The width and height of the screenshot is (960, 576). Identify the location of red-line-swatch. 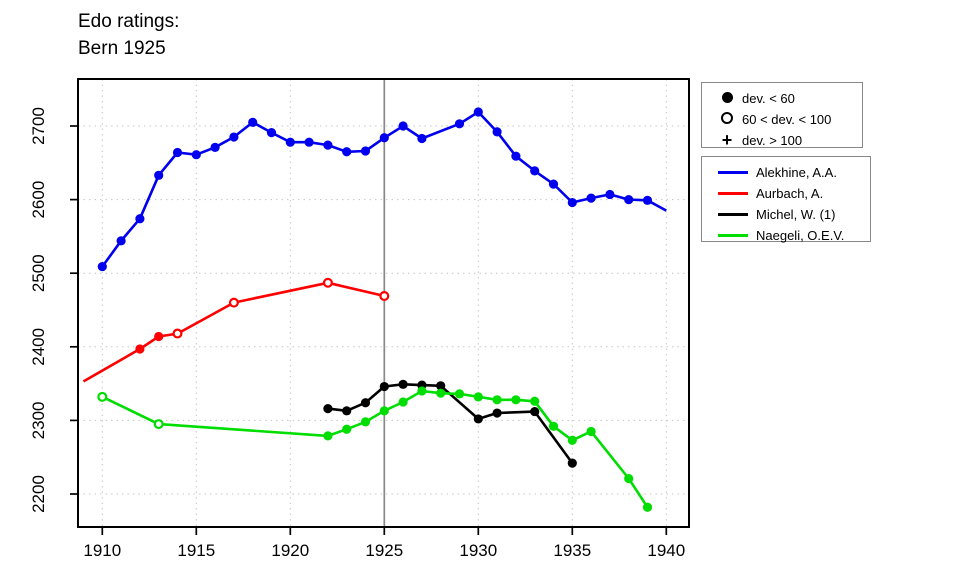
(733, 193).